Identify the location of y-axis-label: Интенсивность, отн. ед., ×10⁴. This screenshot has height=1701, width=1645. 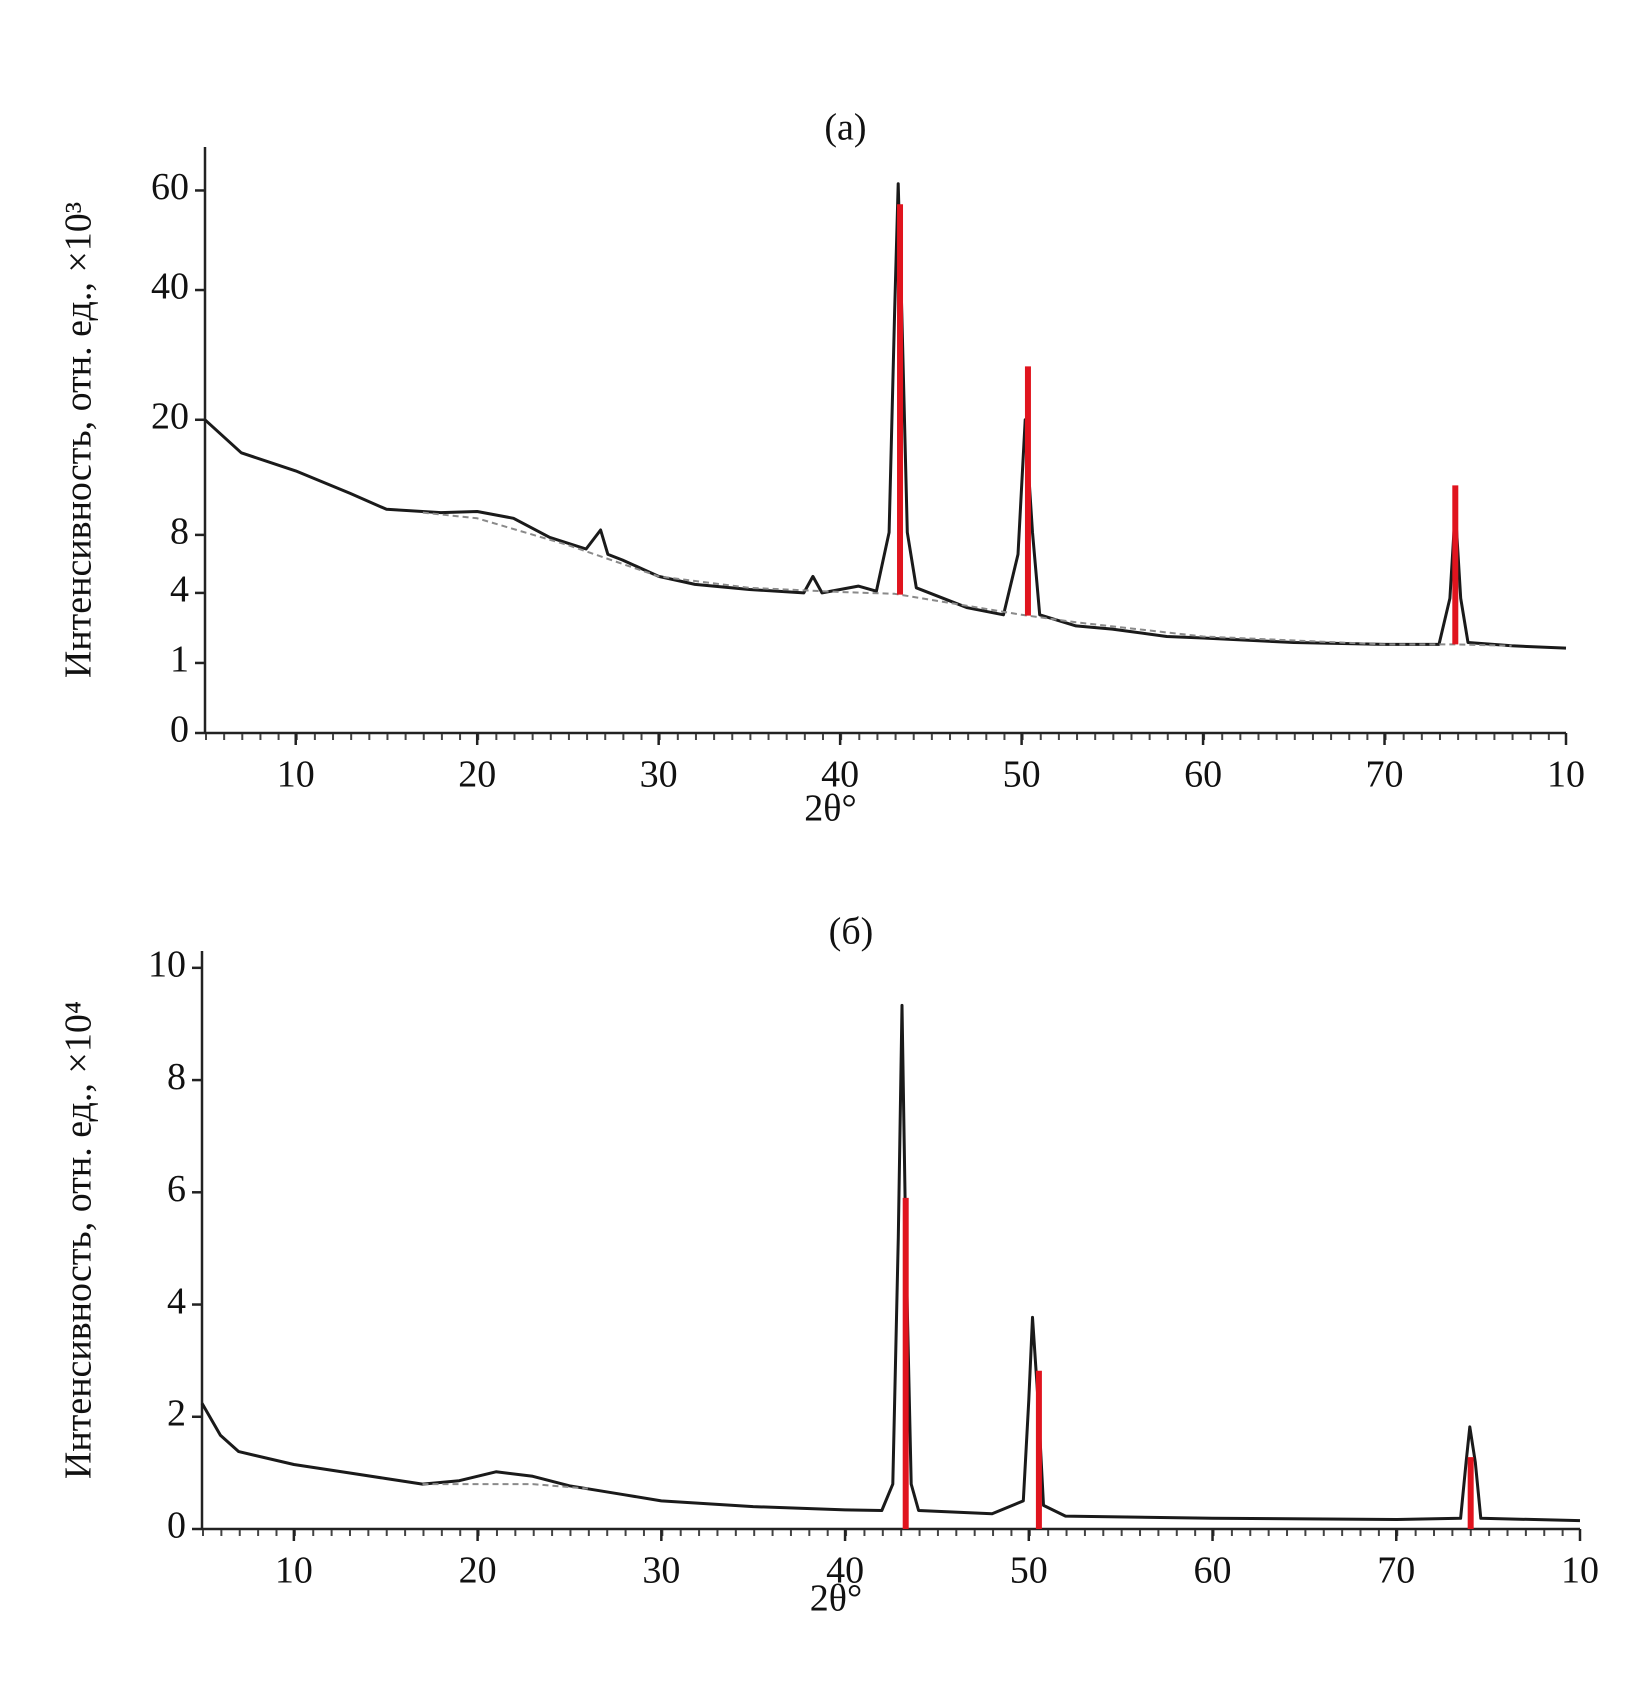
(79, 1240).